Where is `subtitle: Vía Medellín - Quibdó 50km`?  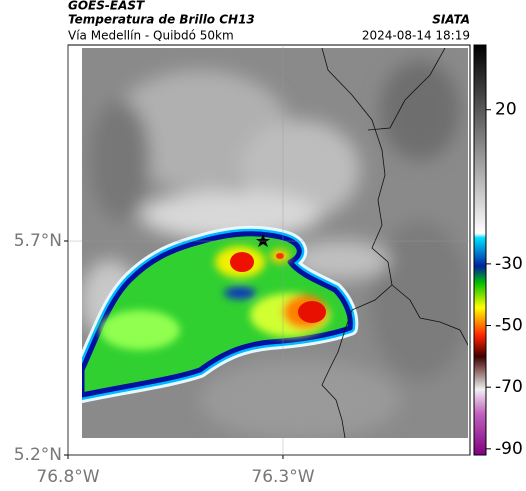
subtitle: Vía Medellín - Quibdó 50km is located at coordinates (151, 36).